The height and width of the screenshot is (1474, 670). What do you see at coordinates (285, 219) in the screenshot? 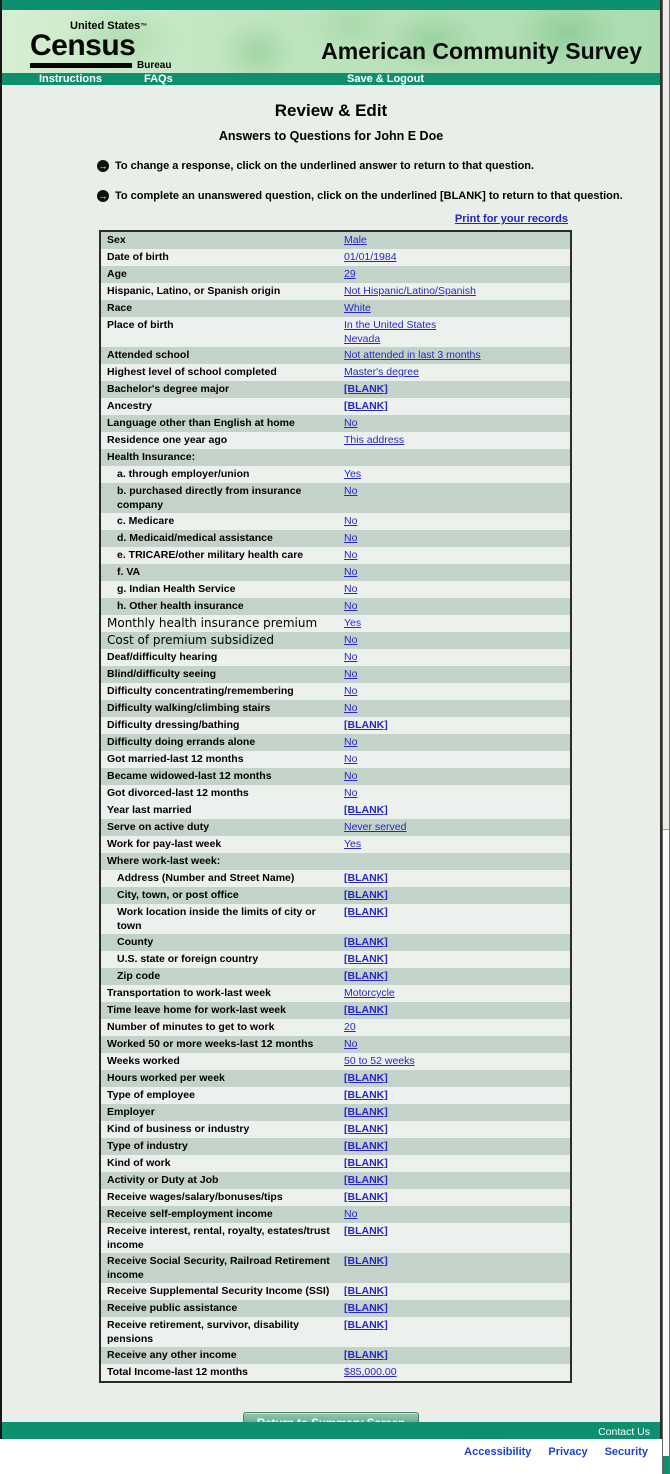
I see `print-row: Print for your records` at bounding box center [285, 219].